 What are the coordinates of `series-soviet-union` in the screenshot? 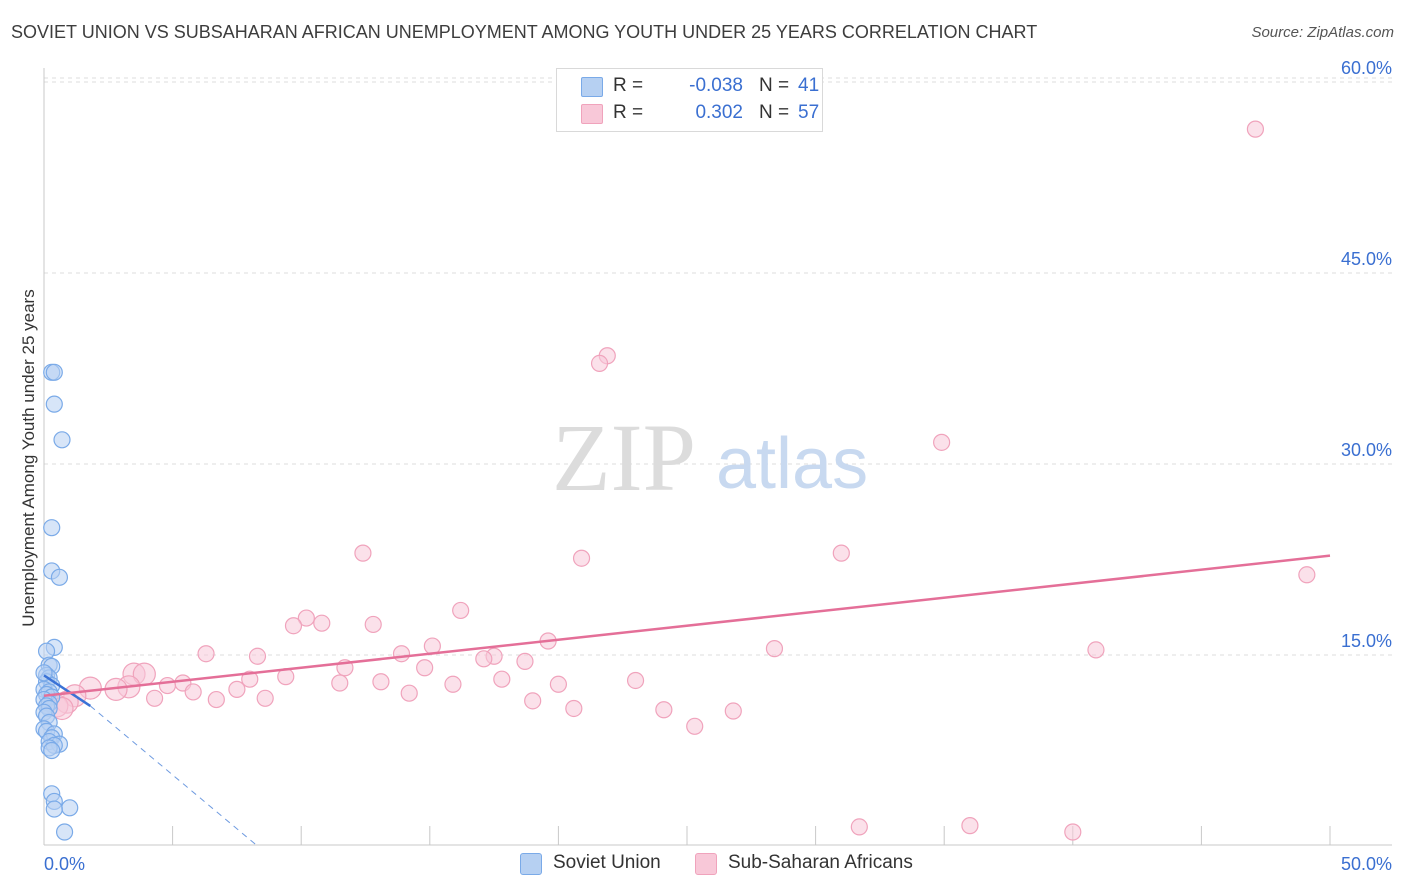 It's located at (57, 602).